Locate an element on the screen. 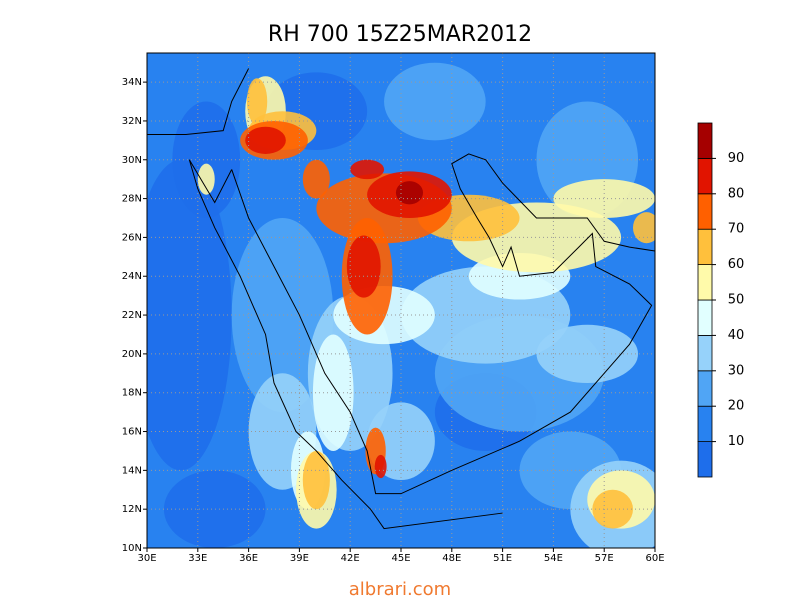 The height and width of the screenshot is (604, 800). y-tick-label: 24N is located at coordinates (132, 276).